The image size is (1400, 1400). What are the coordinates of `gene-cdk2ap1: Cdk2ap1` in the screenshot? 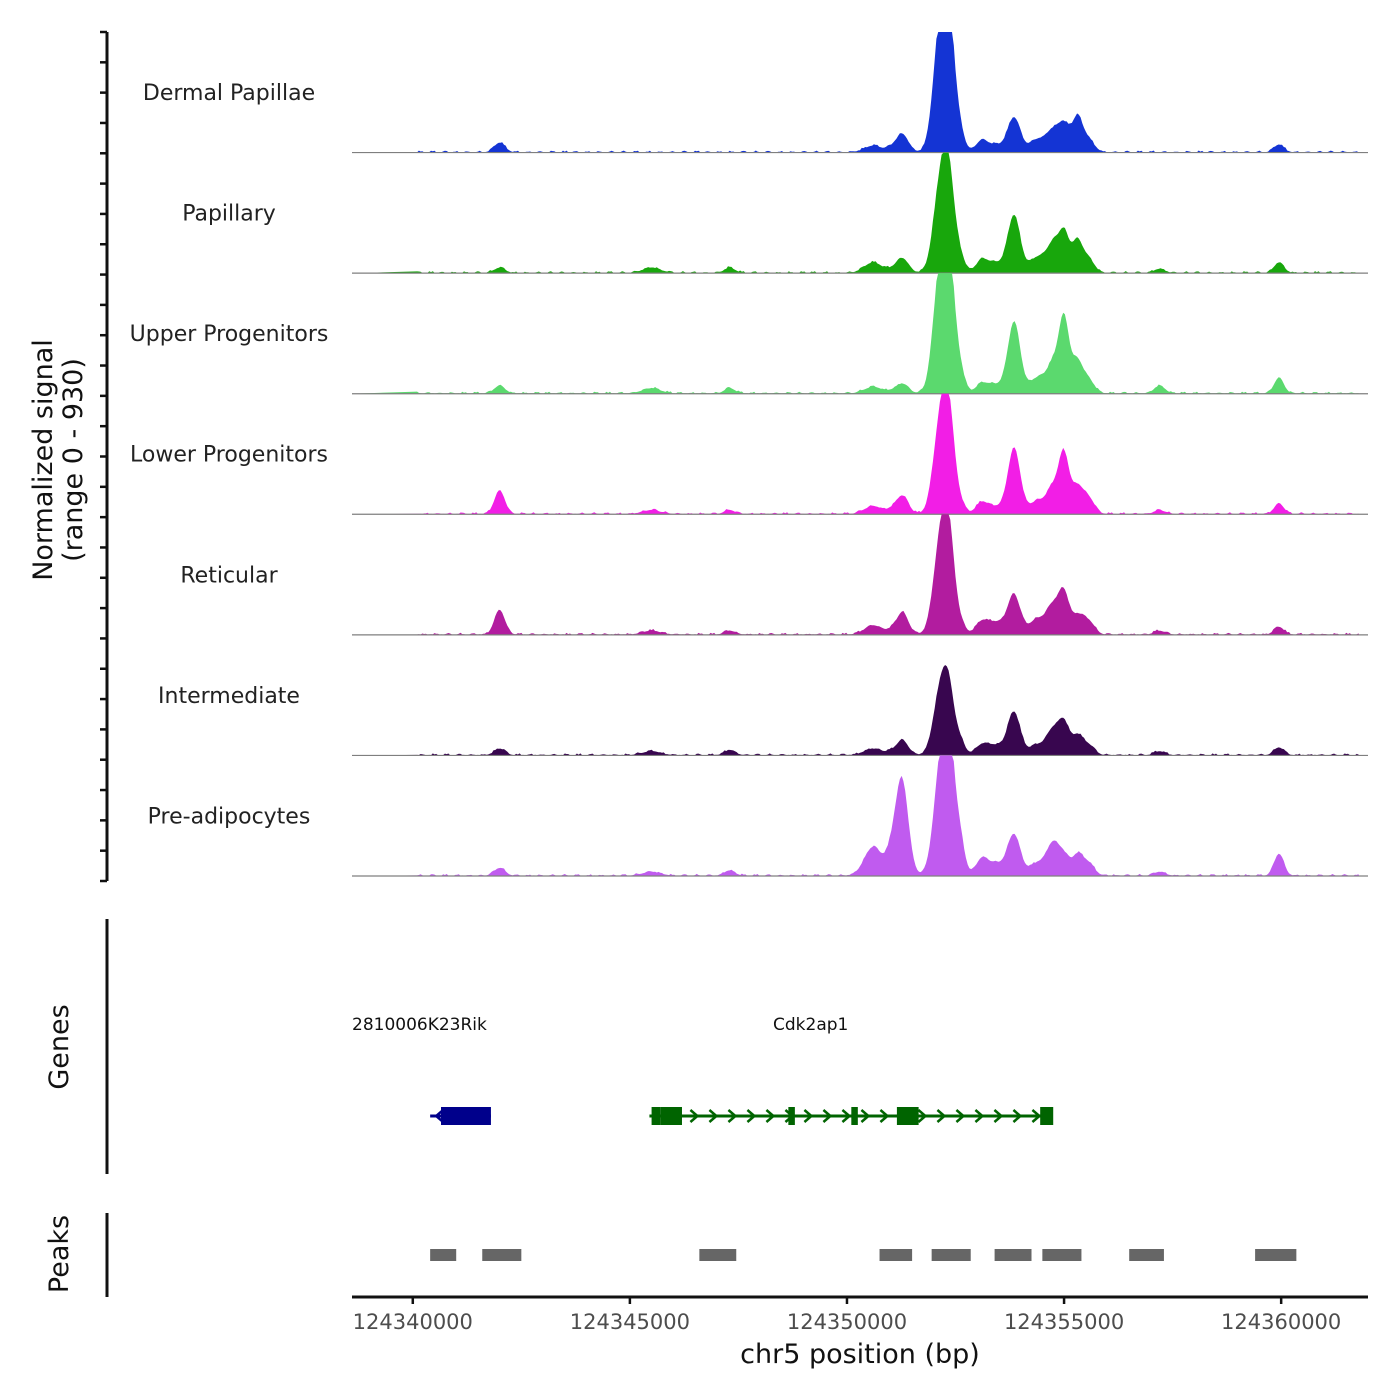 It's located at (851, 1070).